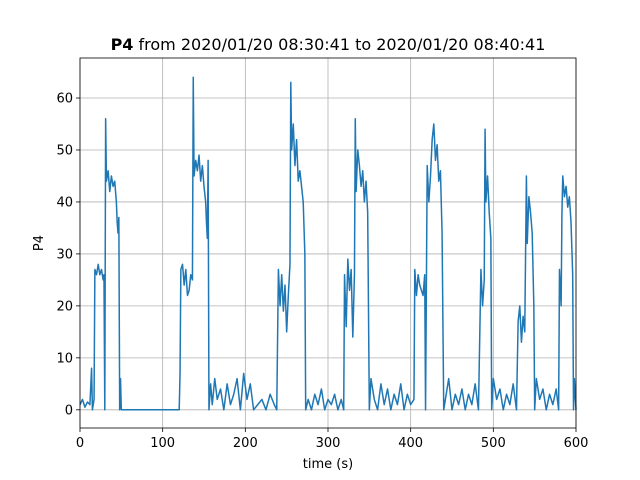  I want to click on y-tick-label: 0, so click(69, 410).